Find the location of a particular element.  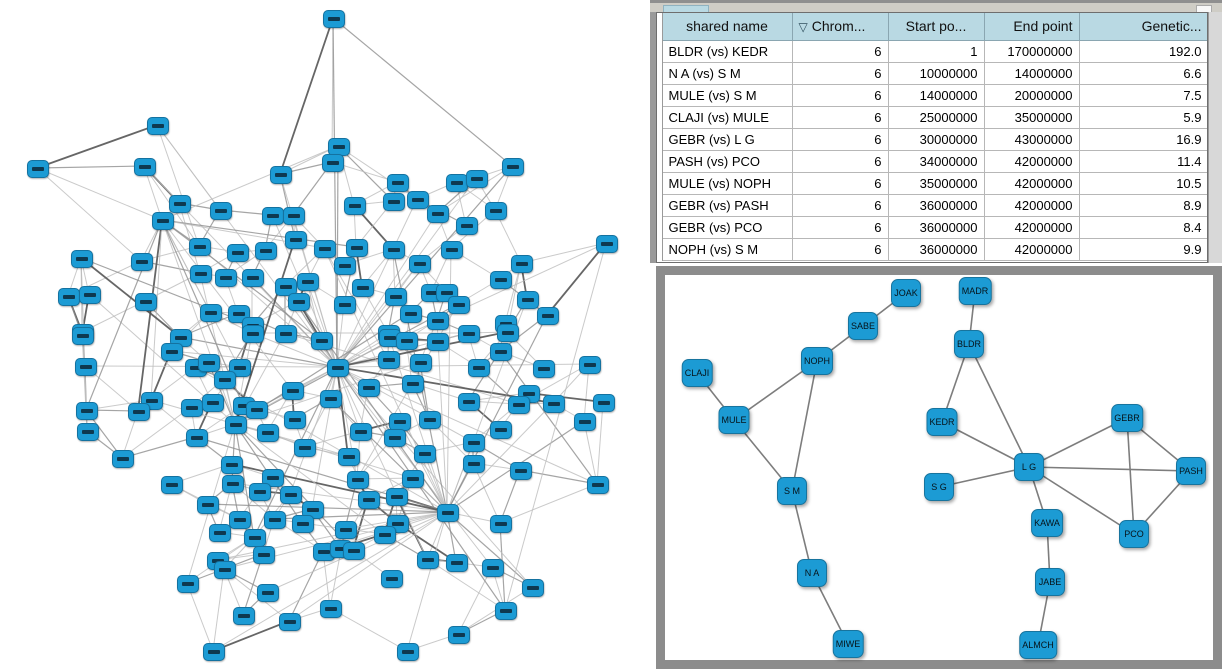

network-node-kawa: KAWA is located at coordinates (1047, 523).